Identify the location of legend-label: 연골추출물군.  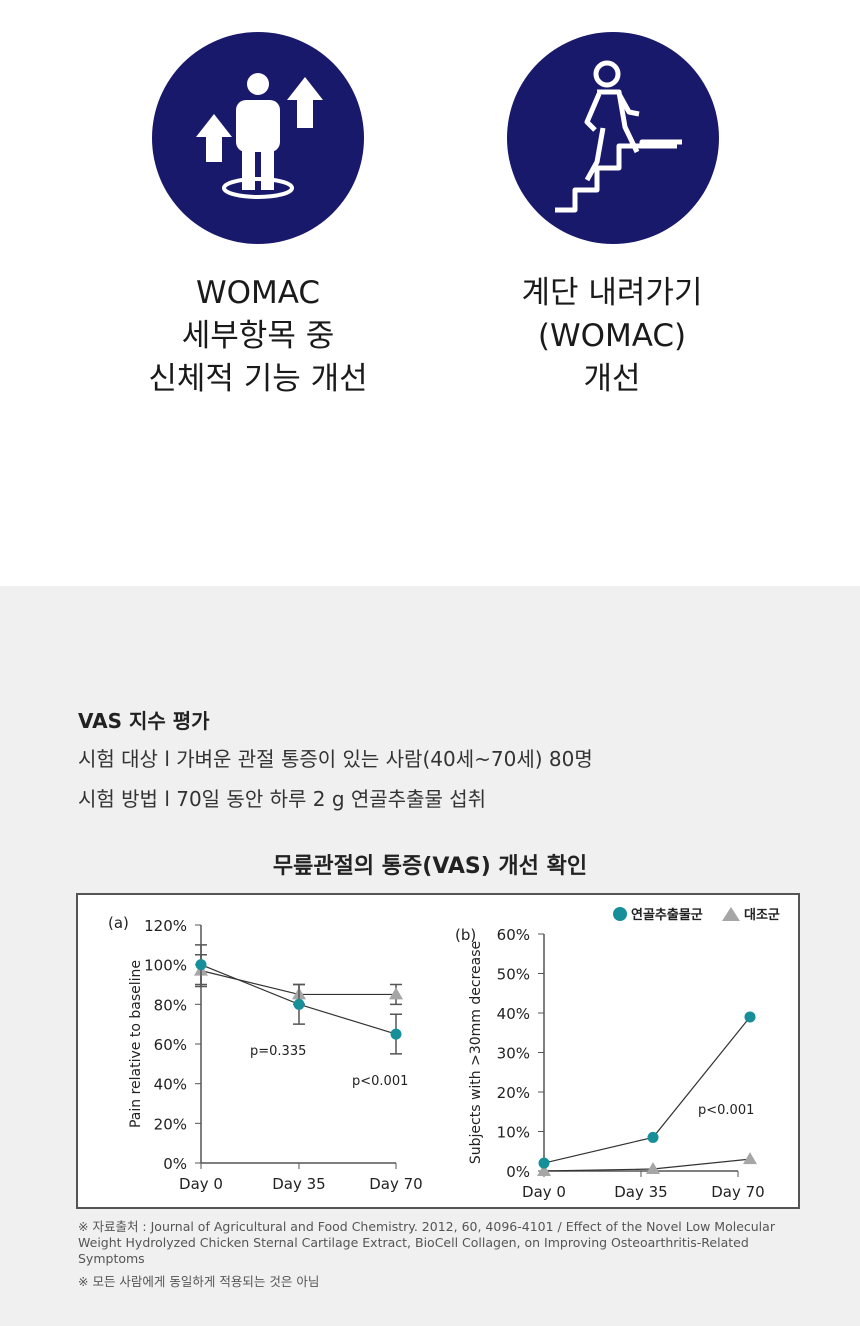
(667, 915).